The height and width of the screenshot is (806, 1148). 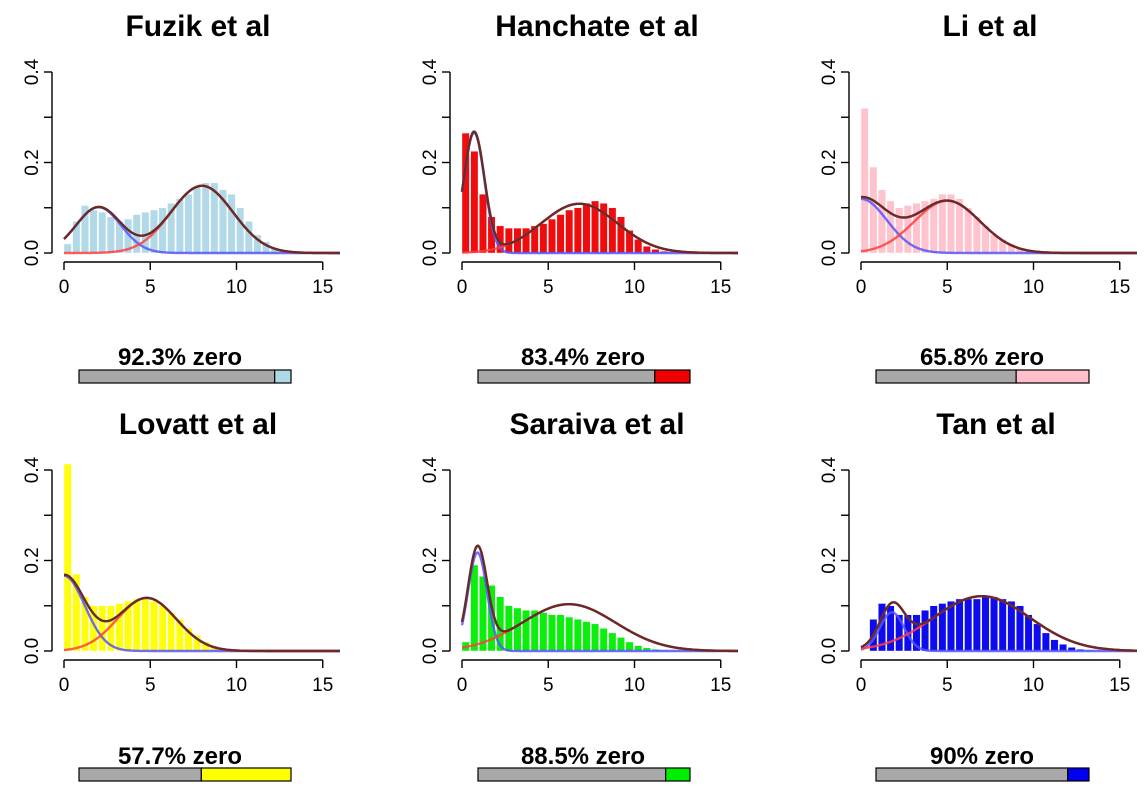 What do you see at coordinates (982, 357) in the screenshot?
I see `zero-percent-label: 65.8% zero` at bounding box center [982, 357].